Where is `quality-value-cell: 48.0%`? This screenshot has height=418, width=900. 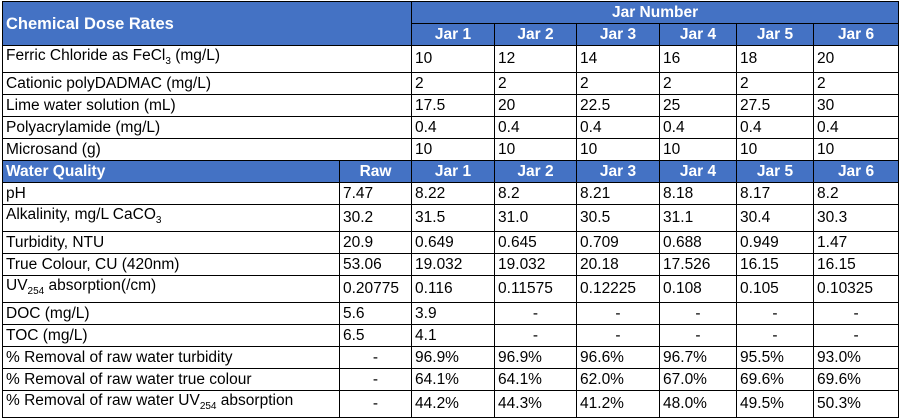 quality-value-cell: 48.0% is located at coordinates (698, 404).